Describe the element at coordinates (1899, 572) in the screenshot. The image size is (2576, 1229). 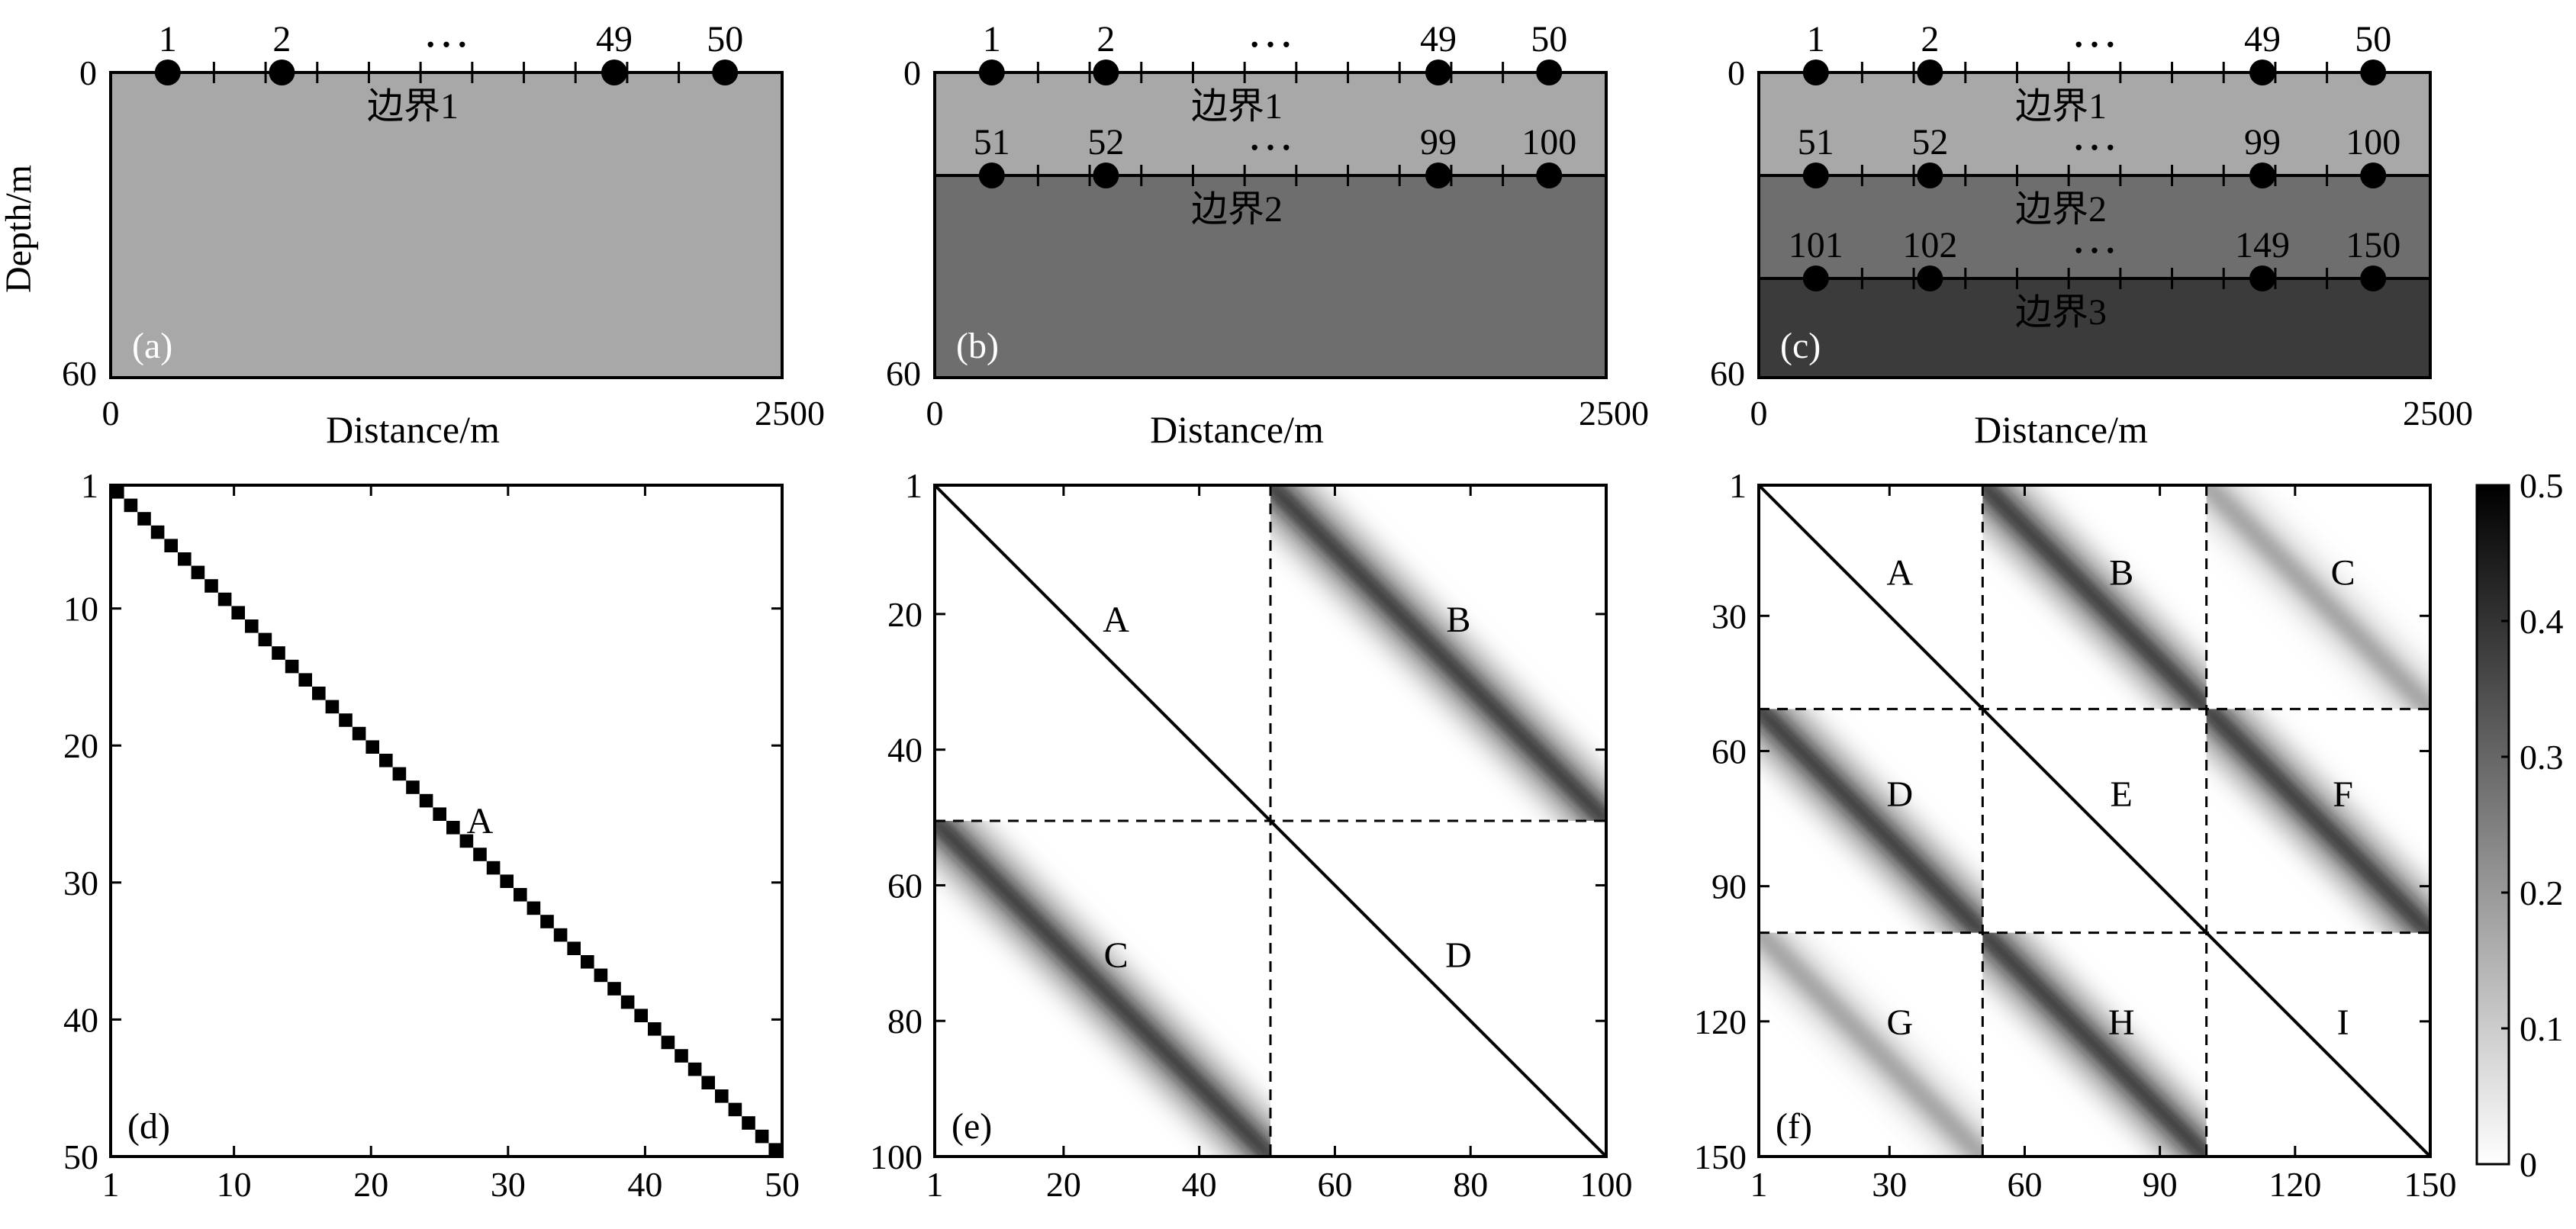
I see `block-letter: A` at that location.